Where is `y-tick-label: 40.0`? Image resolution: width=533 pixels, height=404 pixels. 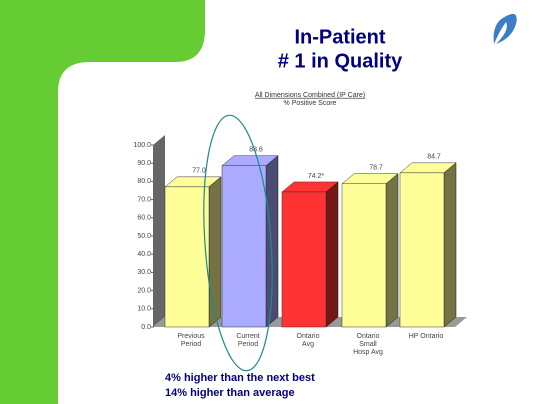 y-tick-label: 40.0 is located at coordinates (144, 254).